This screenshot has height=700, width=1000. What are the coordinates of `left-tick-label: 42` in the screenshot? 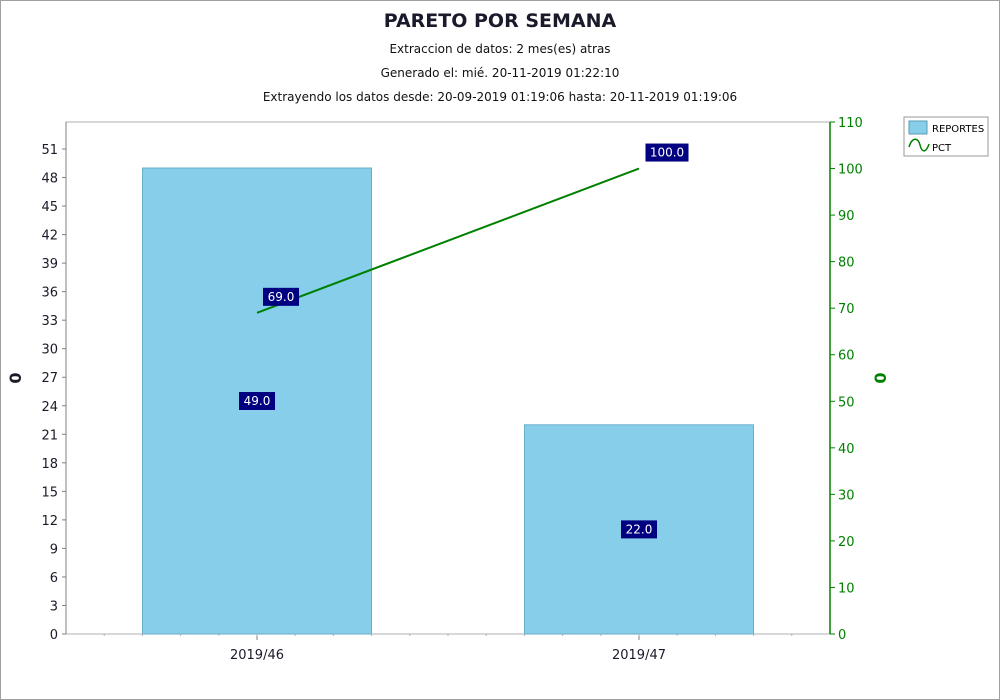 It's located at (49, 236).